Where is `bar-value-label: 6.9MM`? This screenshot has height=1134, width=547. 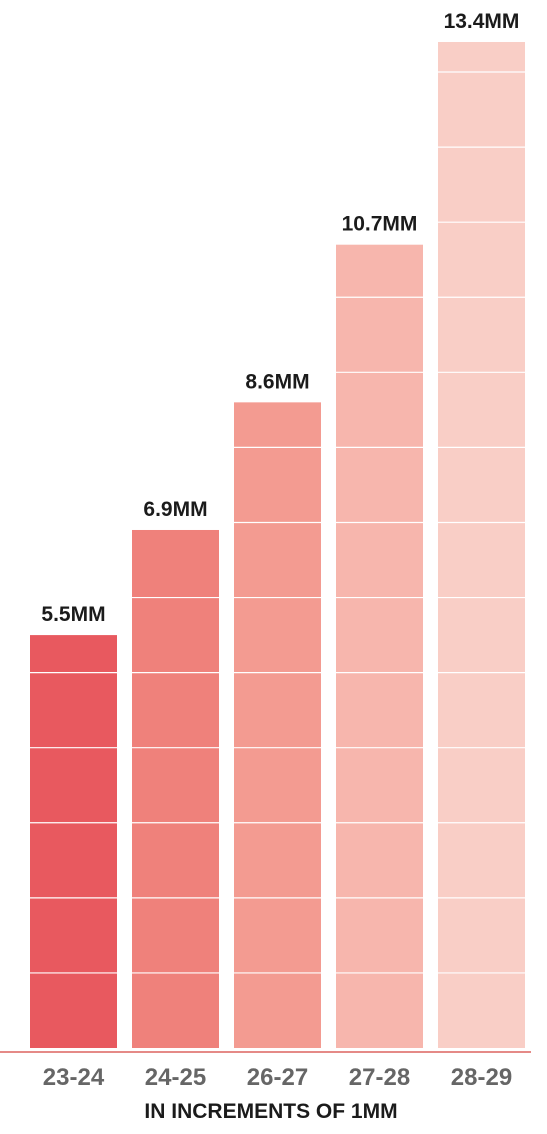
bar-value-label: 6.9MM is located at coordinates (175, 509).